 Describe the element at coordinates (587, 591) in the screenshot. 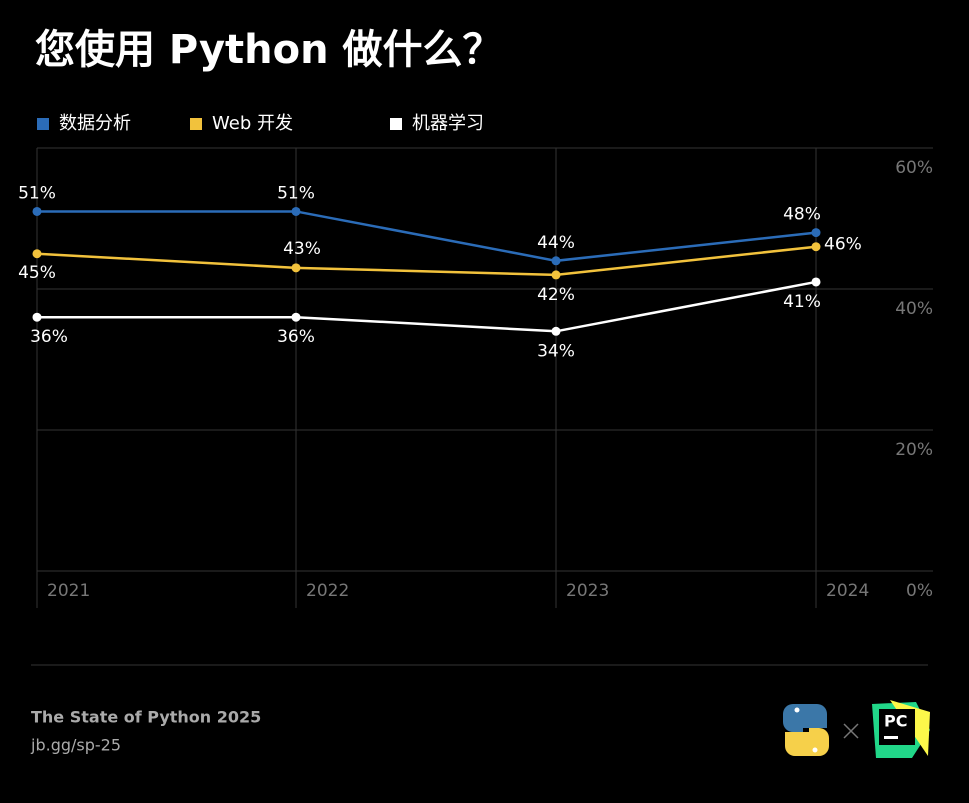

I see `x-tick-label: 2023` at that location.